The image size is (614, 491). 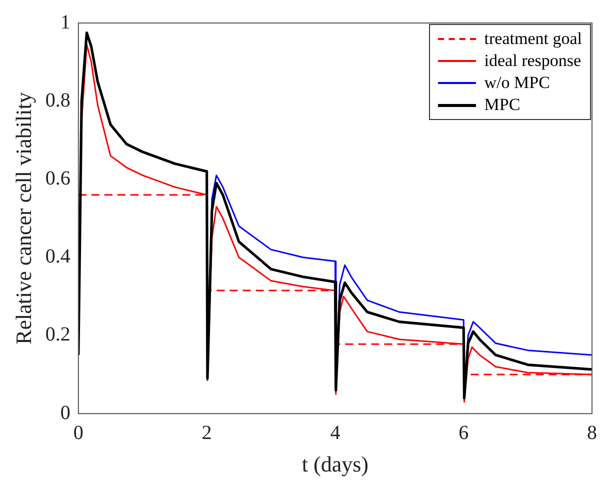 What do you see at coordinates (57, 178) in the screenshot?
I see `y-tick-label: 0.6` at bounding box center [57, 178].